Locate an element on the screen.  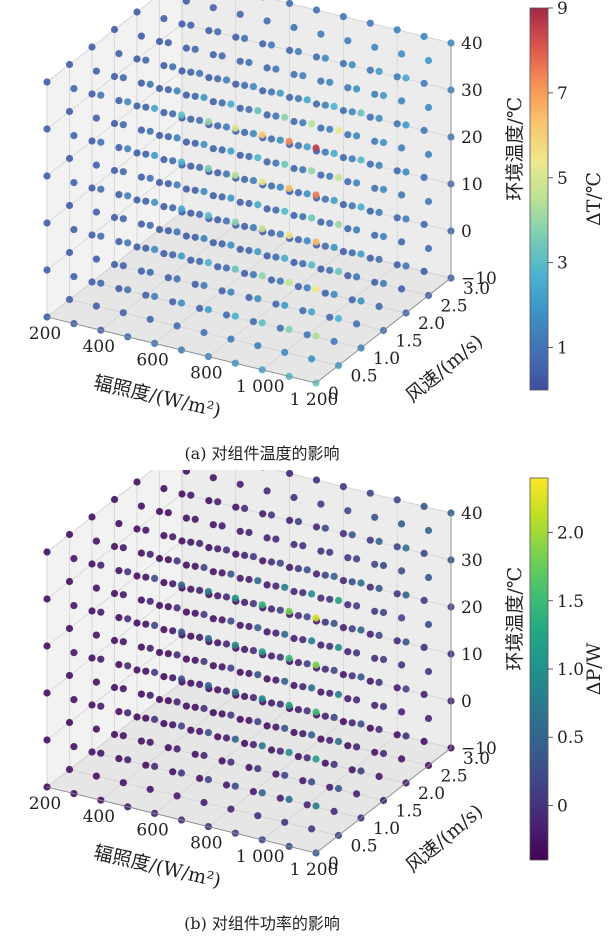
y-tick-label: 0.5 is located at coordinates (364, 847).